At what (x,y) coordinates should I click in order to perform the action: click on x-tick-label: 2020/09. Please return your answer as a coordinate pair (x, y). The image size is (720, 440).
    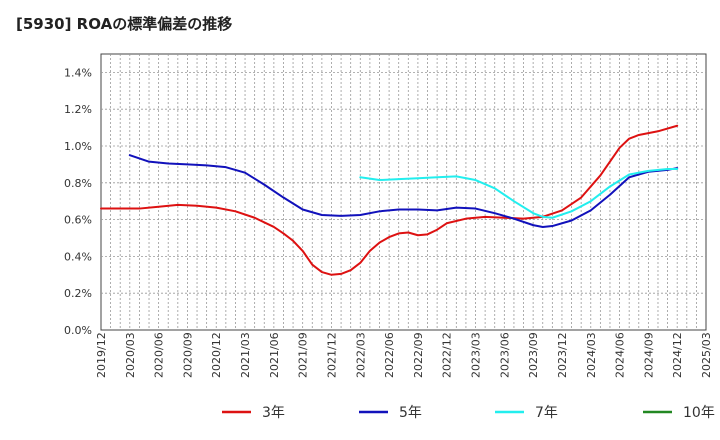
    Looking at the image, I should click on (187, 355).